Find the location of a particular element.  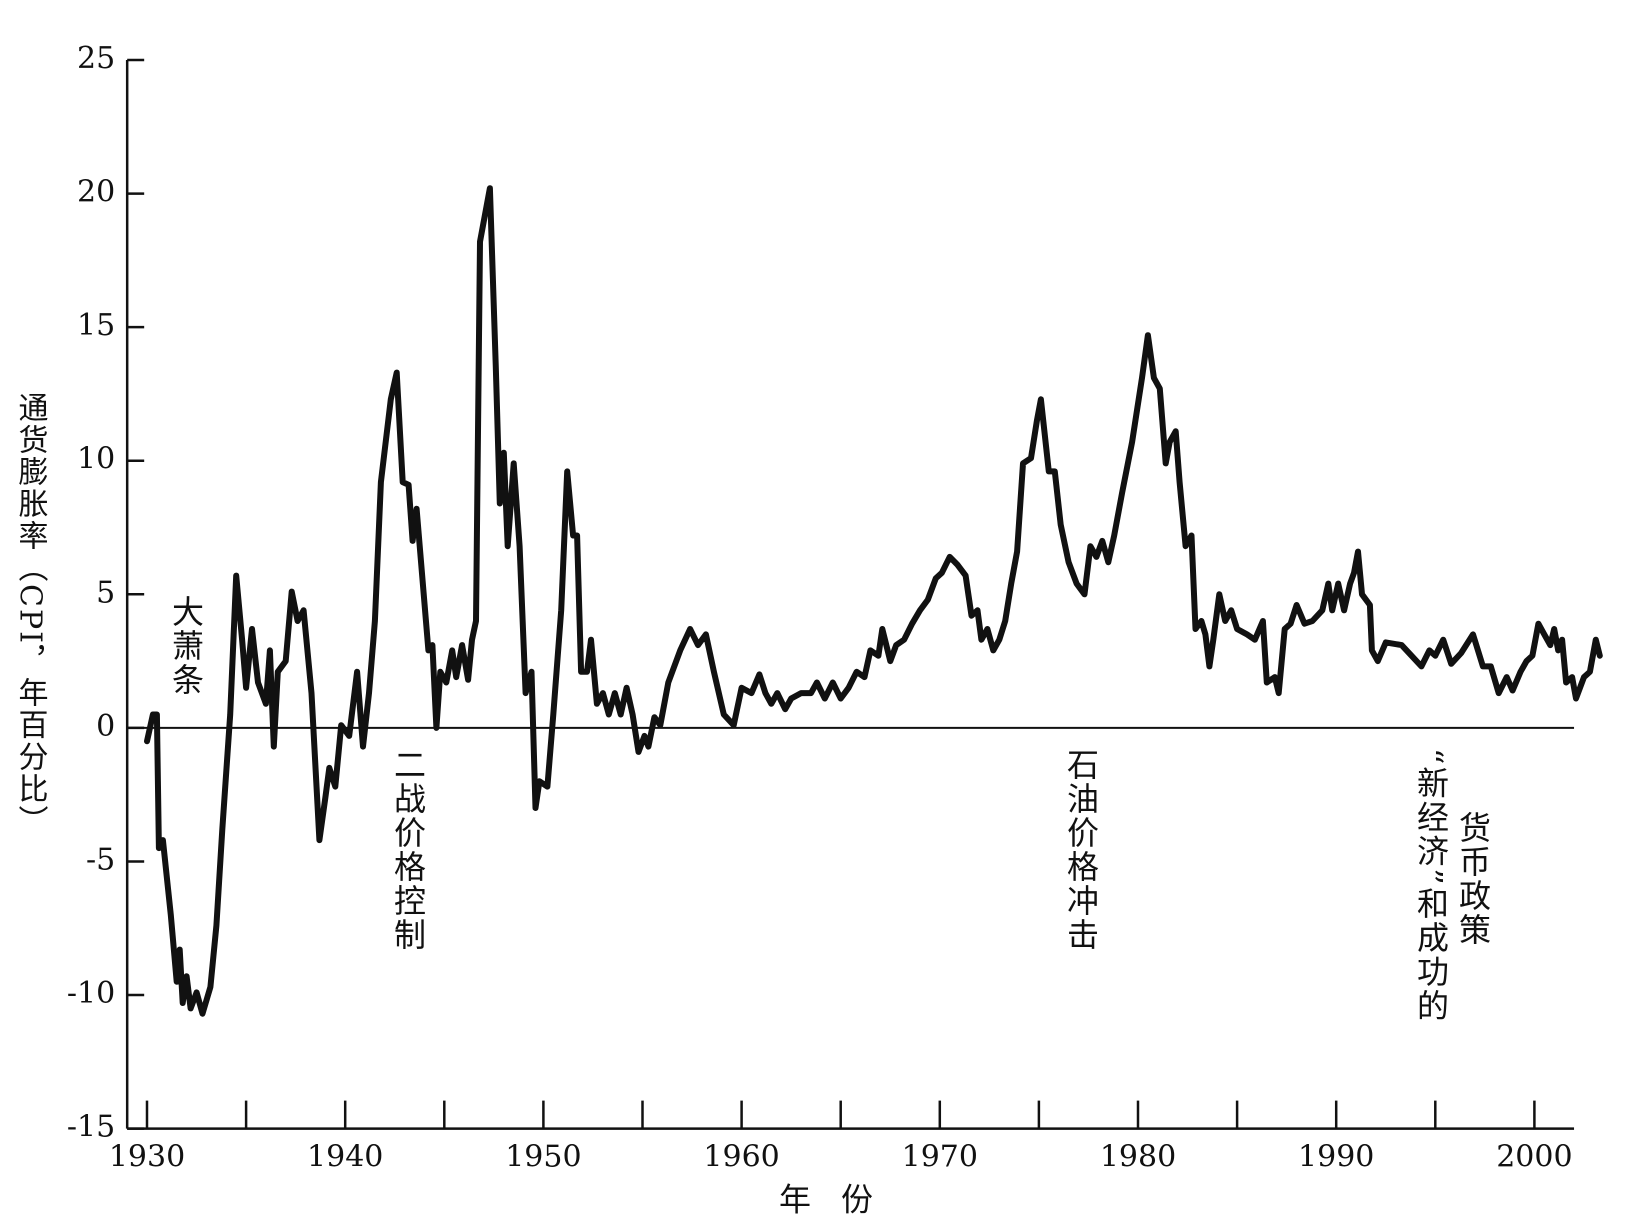

annotation: 大萧条 is located at coordinates (186, 646).